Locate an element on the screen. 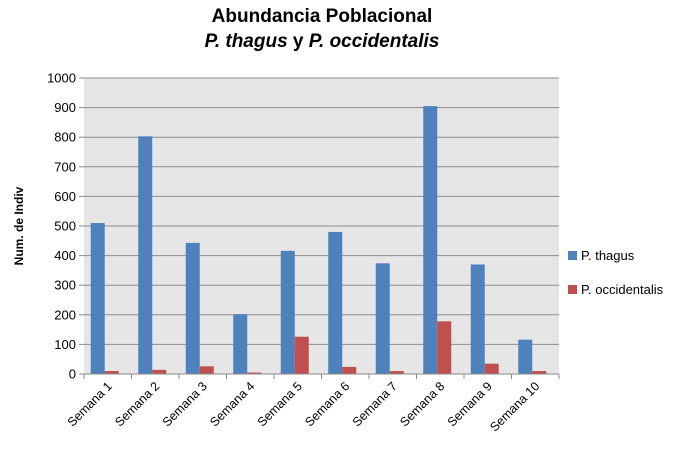 The width and height of the screenshot is (692, 474). y-ticks: 0 100 200 300 400 500 600 700 800 900 1000 is located at coordinates (61, 226).